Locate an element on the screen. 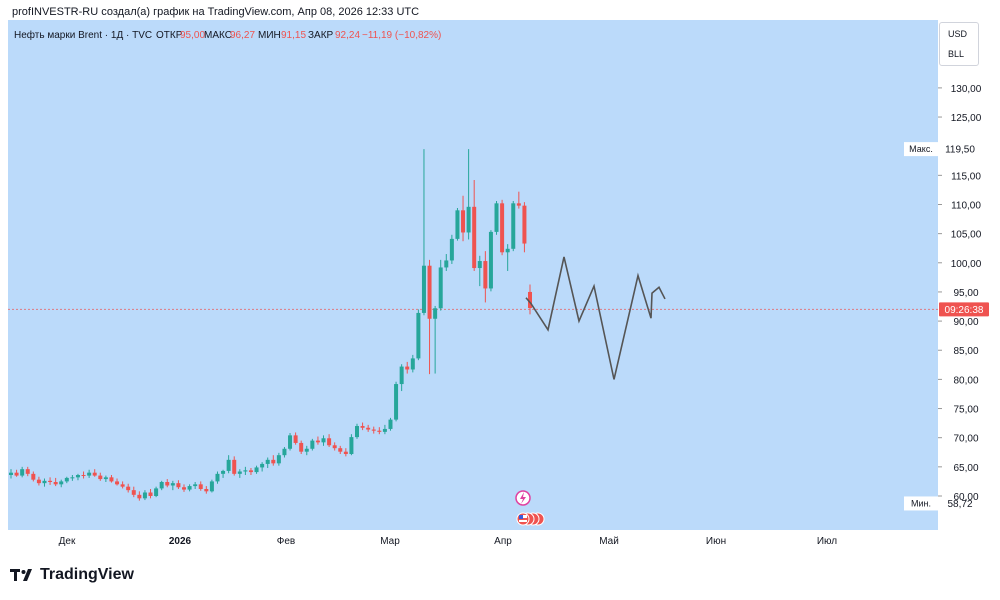 This screenshot has width=1000, height=600. event-flag-icon is located at coordinates (530, 519).